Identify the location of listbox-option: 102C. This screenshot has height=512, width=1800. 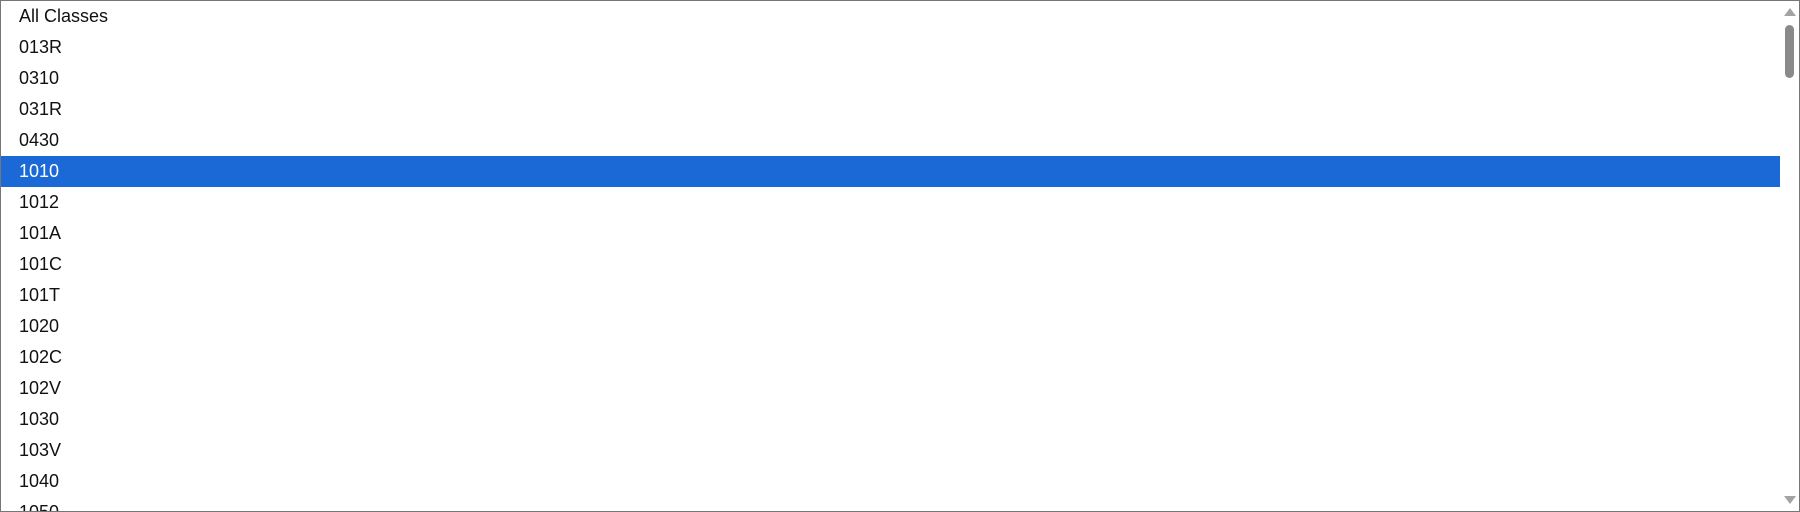
(41, 357).